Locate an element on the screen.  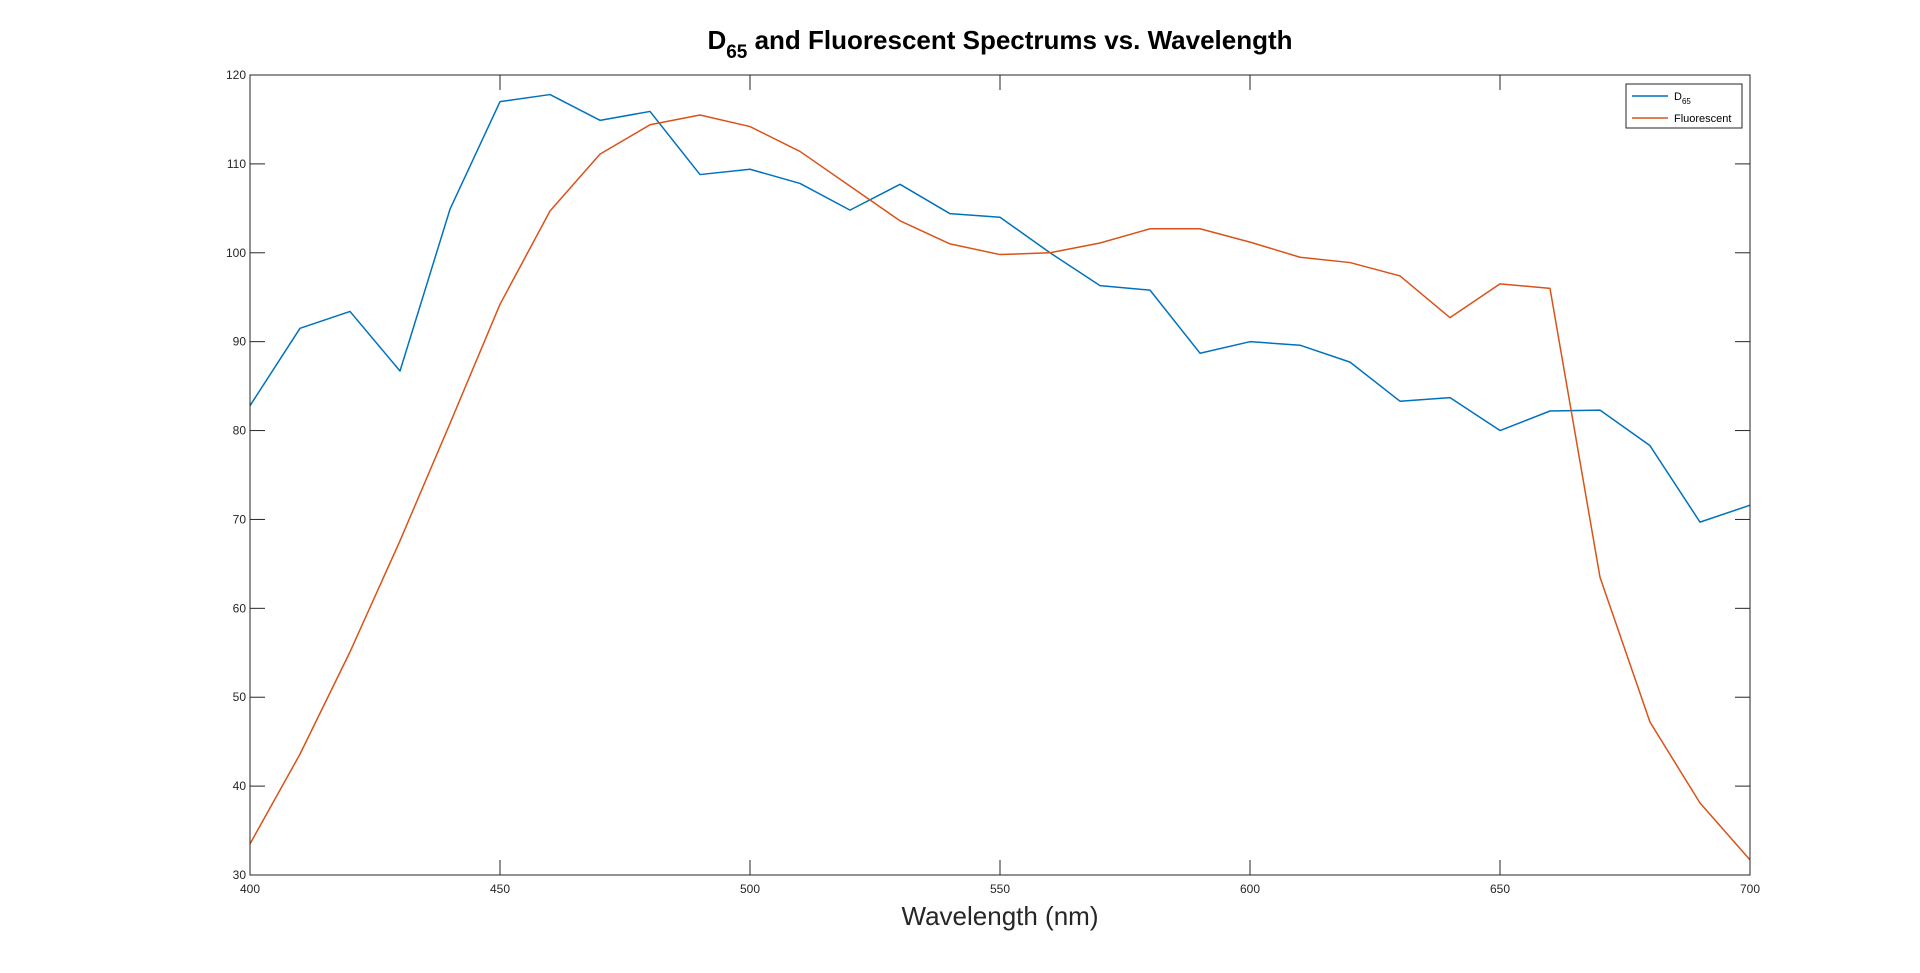
chart-title-prefix: D is located at coordinates (716, 40).